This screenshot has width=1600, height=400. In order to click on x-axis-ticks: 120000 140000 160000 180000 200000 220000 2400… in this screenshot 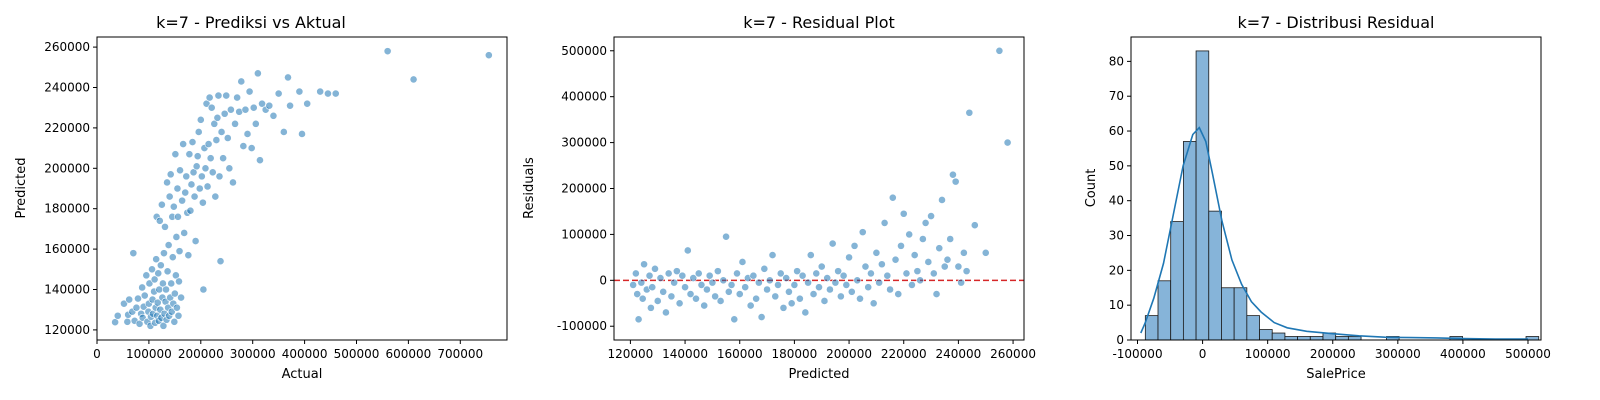, I will do `click(821, 350)`.